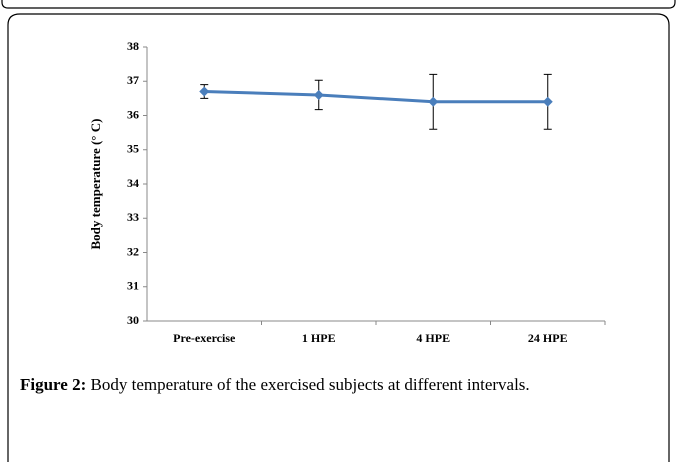 This screenshot has height=462, width=677. Describe the element at coordinates (133, 286) in the screenshot. I see `y-tick-label: 31` at that location.